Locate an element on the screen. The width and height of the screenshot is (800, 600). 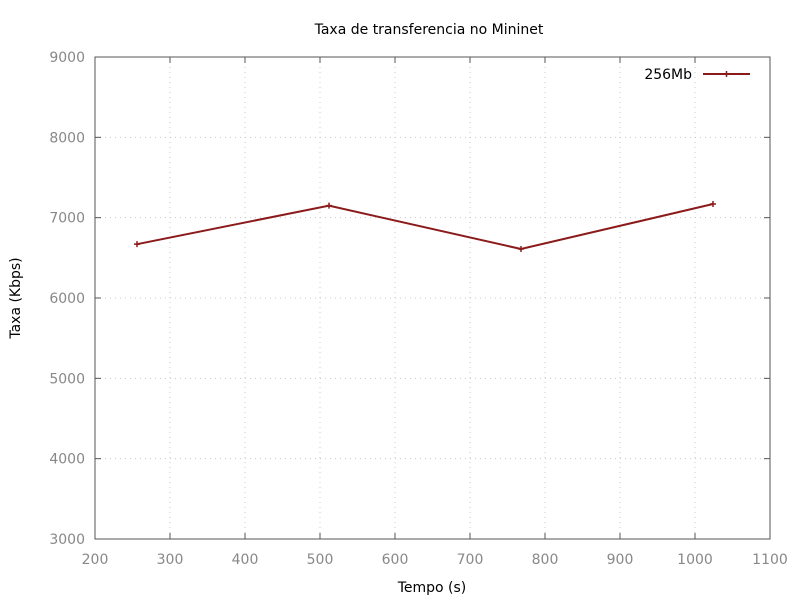
y-tick-label: 8000 is located at coordinates (67, 138).